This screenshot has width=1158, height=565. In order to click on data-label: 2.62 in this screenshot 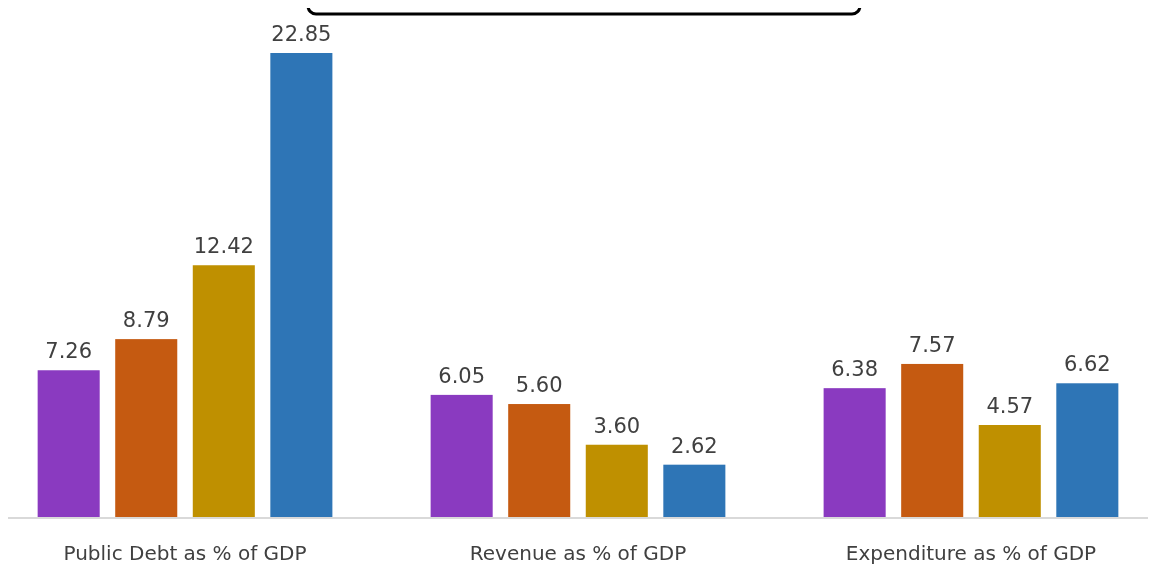, I will do `click(694, 445)`.